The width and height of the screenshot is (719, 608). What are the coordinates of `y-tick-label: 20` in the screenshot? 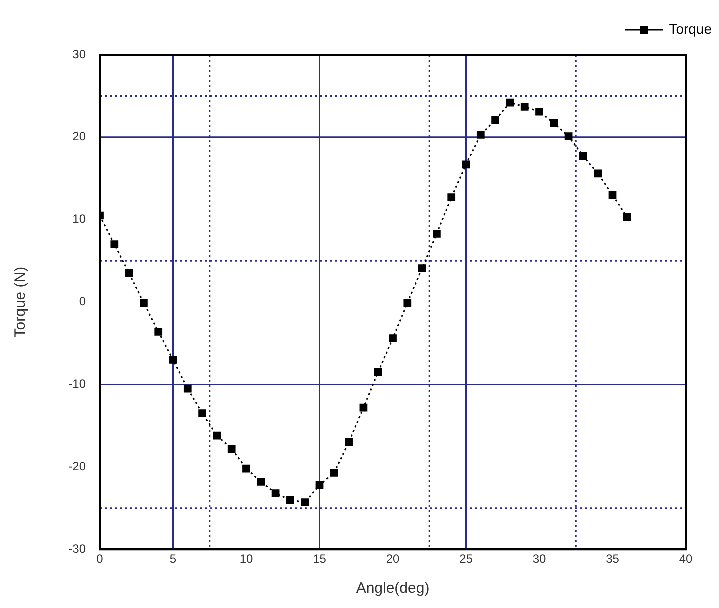 It's located at (79, 137).